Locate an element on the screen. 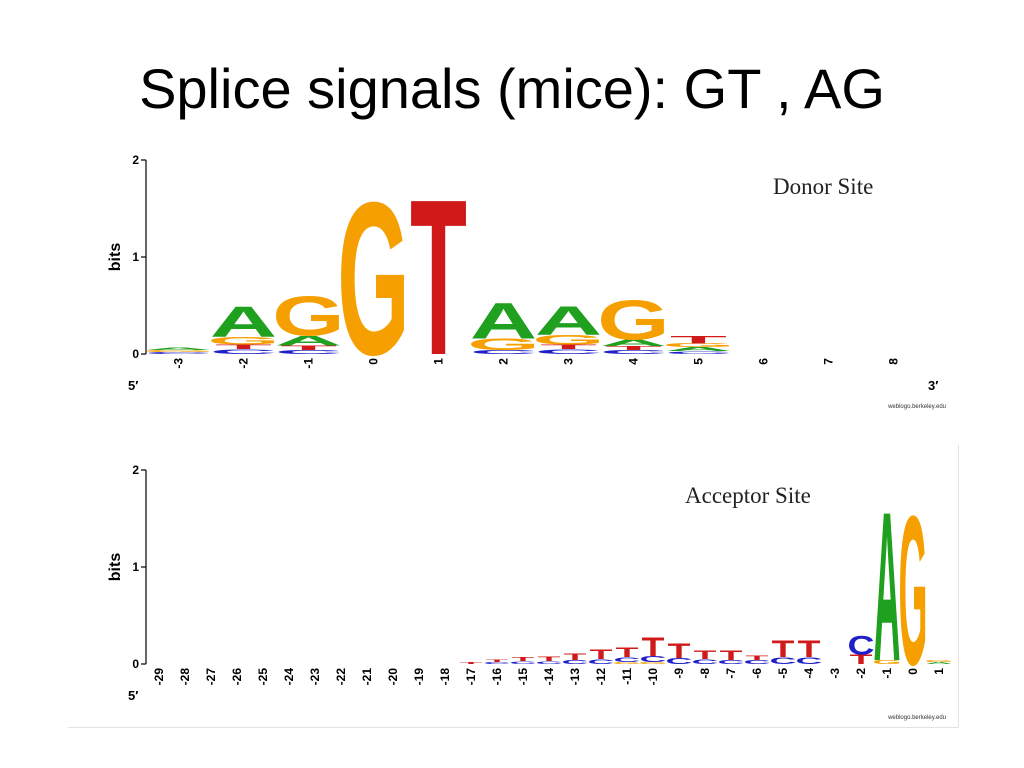  position-label: -26 is located at coordinates (237, 677).